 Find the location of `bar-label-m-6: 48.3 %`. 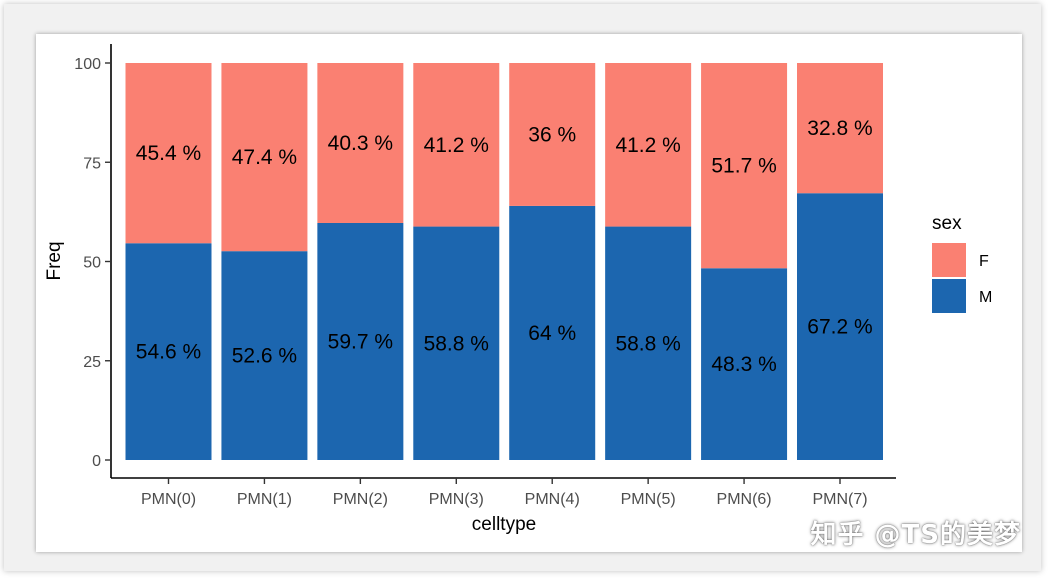

bar-label-m-6: 48.3 % is located at coordinates (743, 364).